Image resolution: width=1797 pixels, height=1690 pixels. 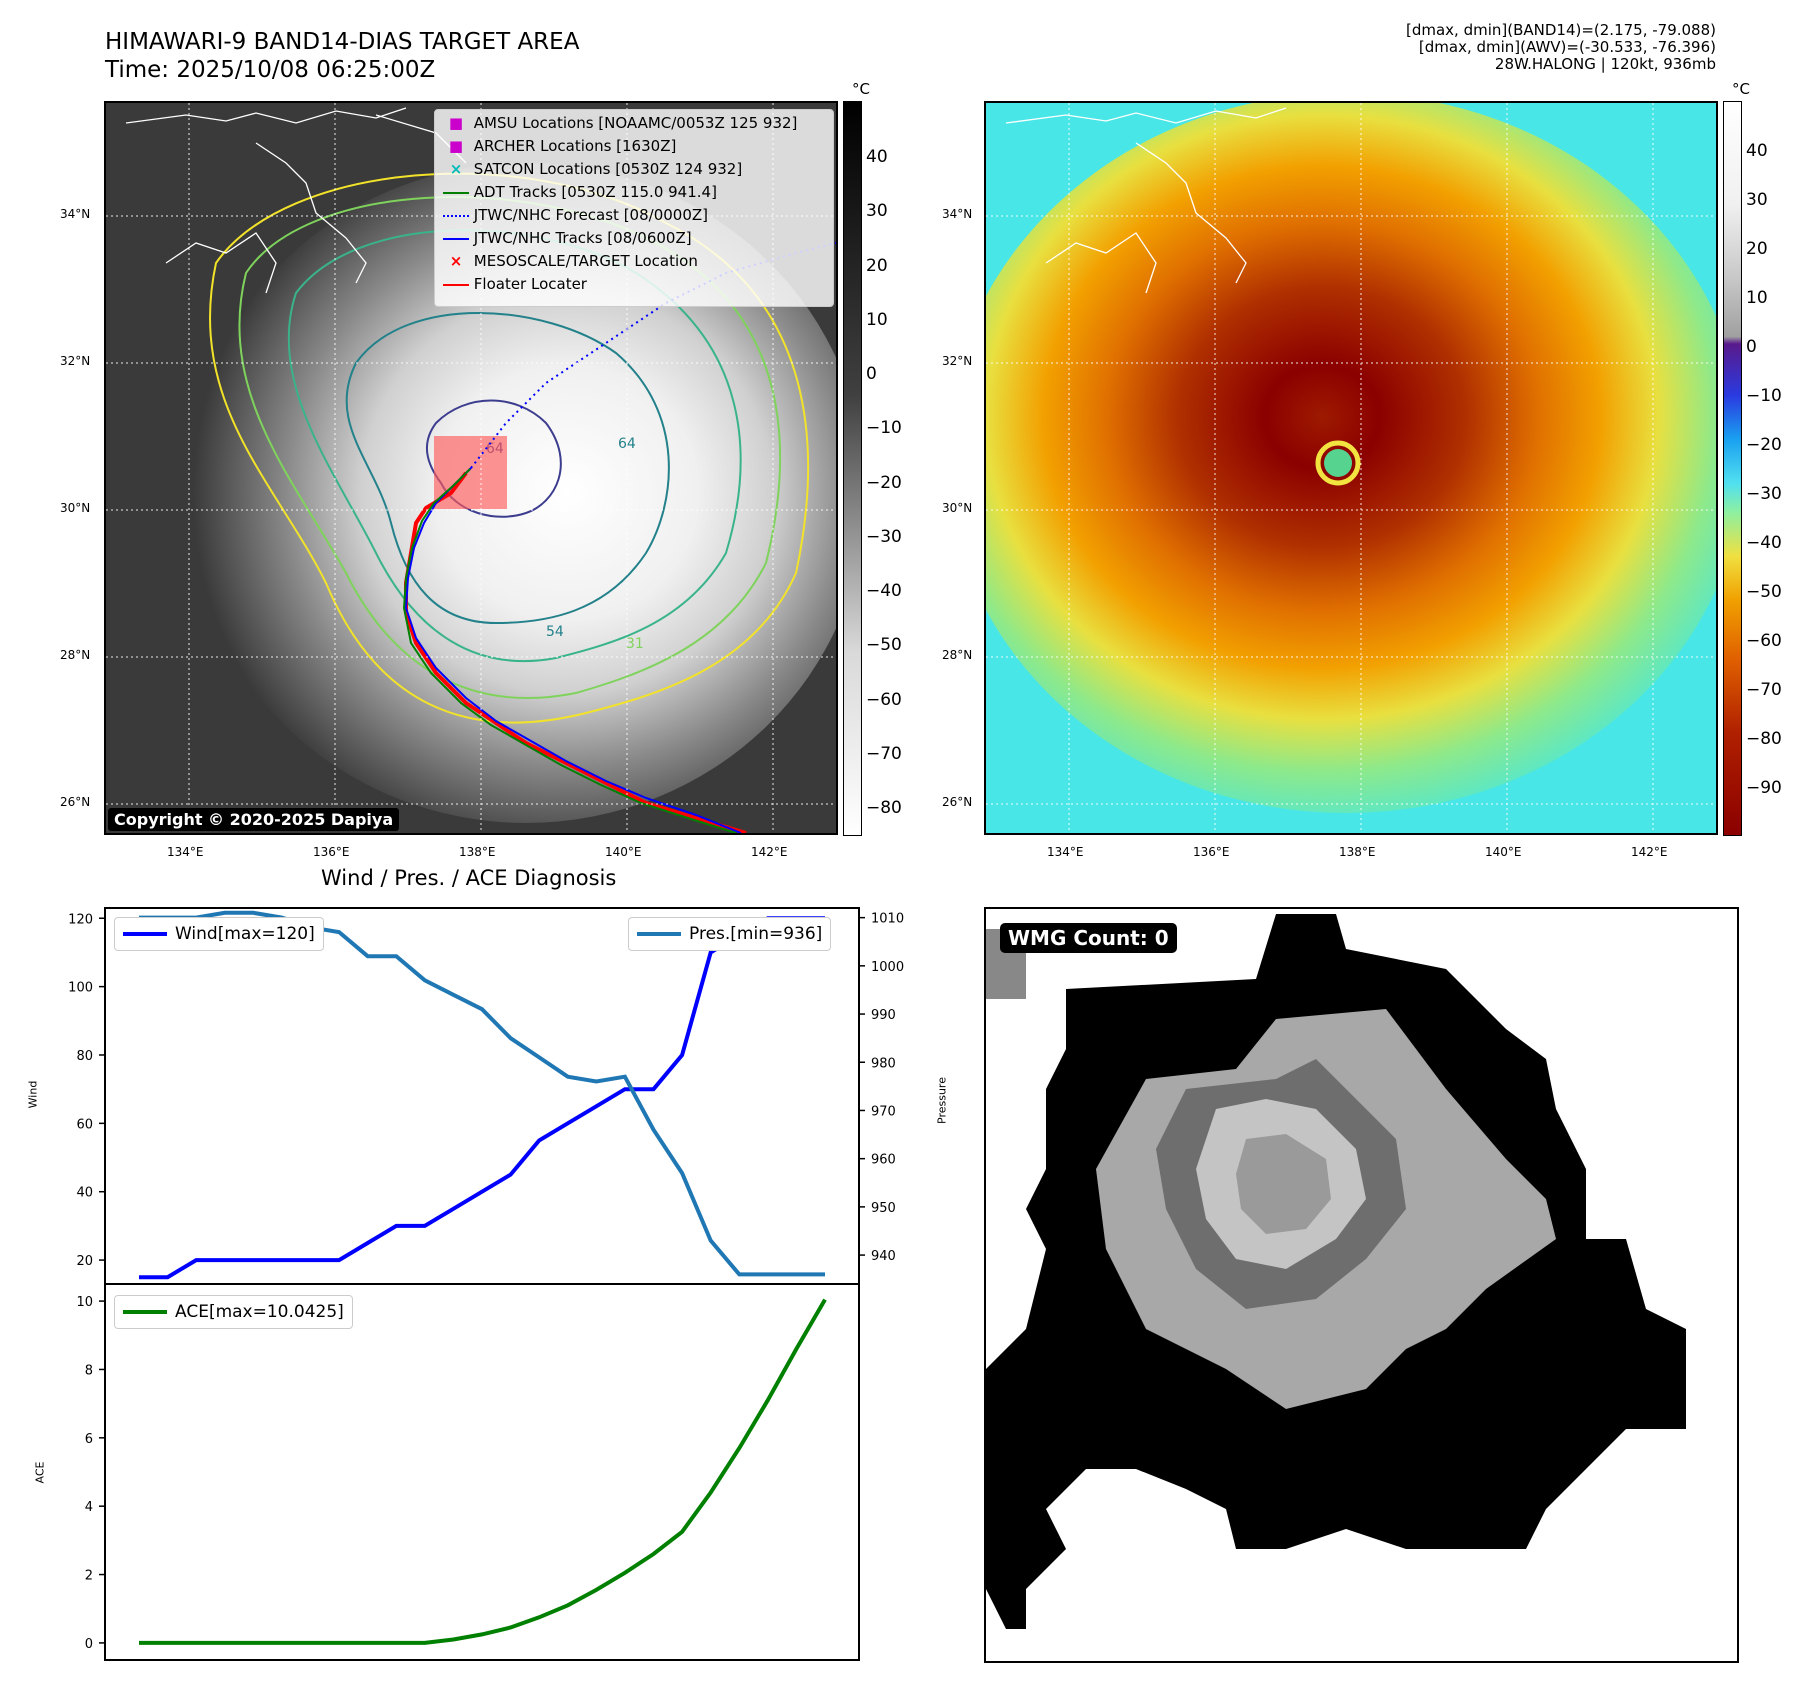 What do you see at coordinates (233, 1312) in the screenshot?
I see `ace-legend: ACE[max=10.0425]` at bounding box center [233, 1312].